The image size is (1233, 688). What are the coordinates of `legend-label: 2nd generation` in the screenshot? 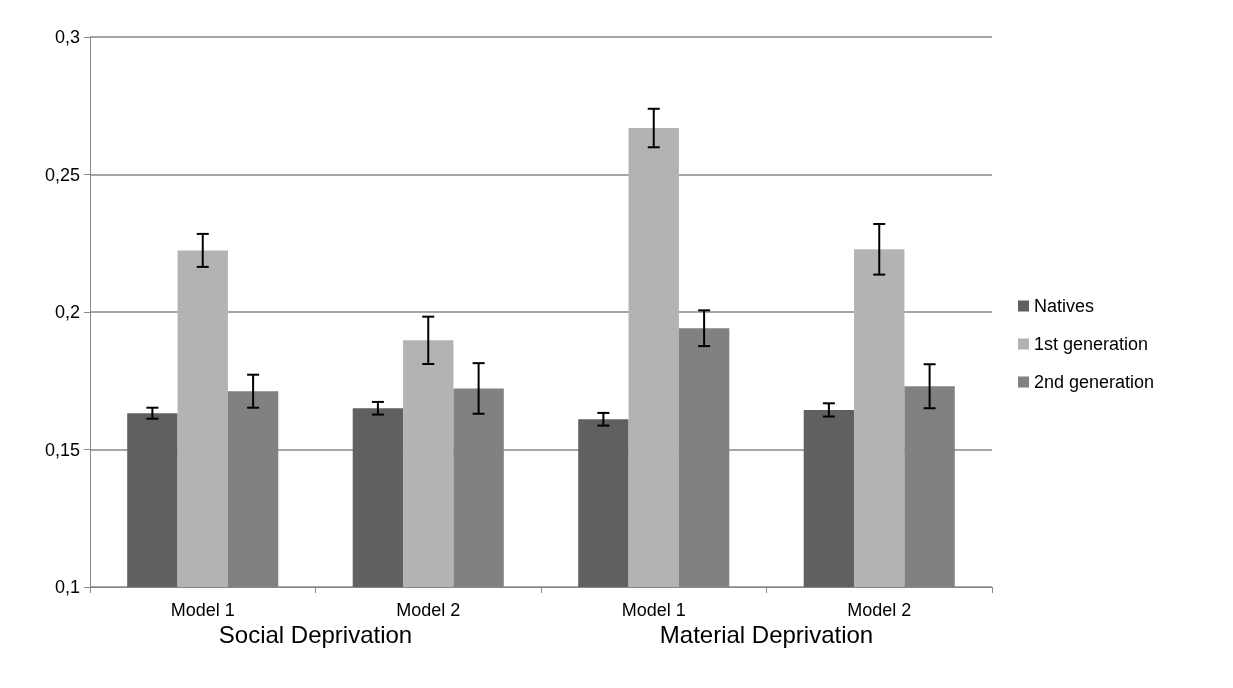 It's located at (1094, 382).